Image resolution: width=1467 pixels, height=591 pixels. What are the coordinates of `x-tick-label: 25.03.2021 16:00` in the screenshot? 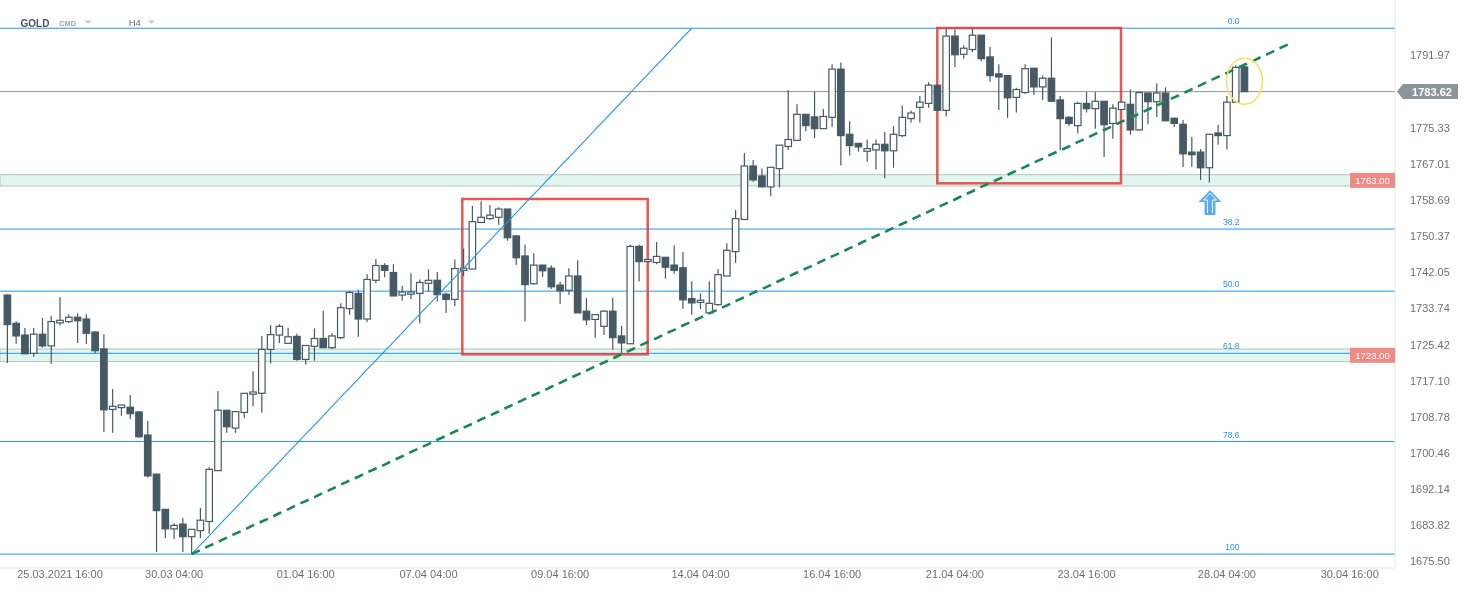 It's located at (60, 574).